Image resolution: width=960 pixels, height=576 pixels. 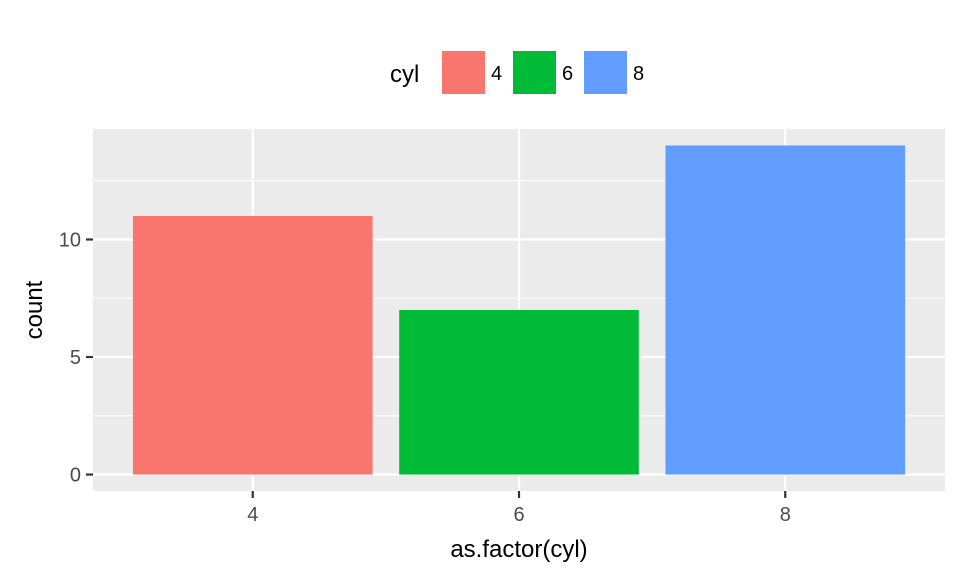 I want to click on legend-label-4: 4, so click(x=496, y=74).